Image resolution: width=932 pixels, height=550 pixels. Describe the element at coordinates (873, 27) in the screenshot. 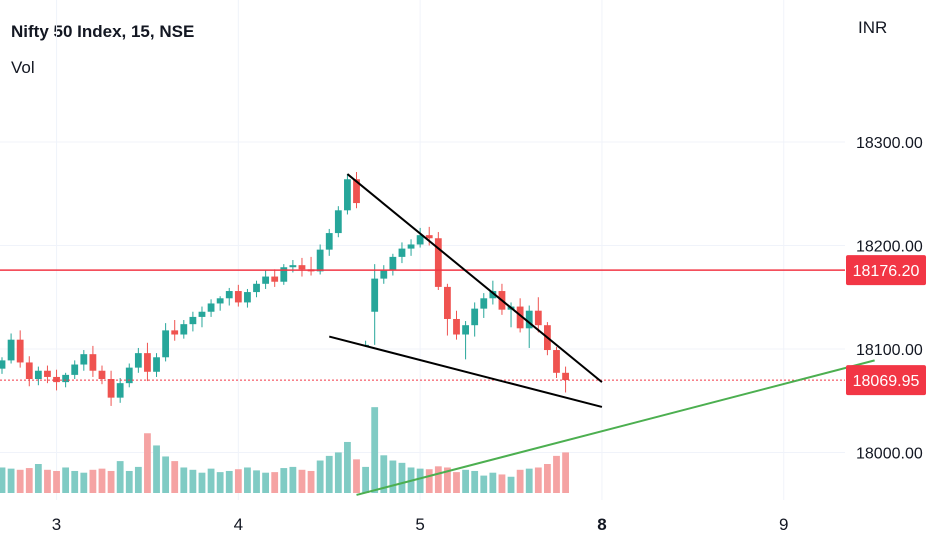

I see `currency-label: INR` at that location.